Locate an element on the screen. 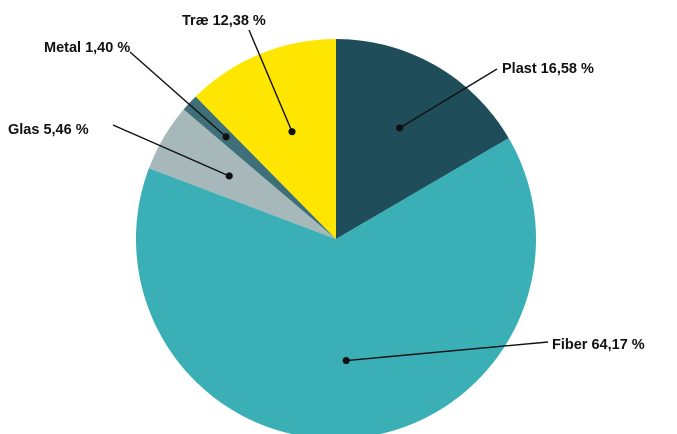 This screenshot has width=677, height=434. leader-line-glas is located at coordinates (171, 150).